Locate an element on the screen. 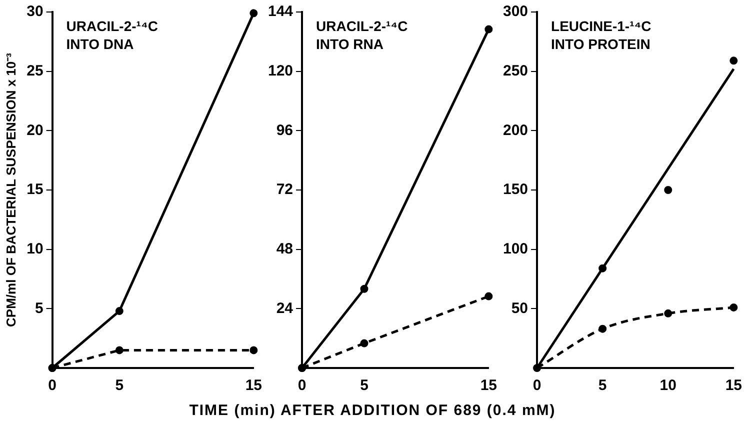 This screenshot has width=745, height=437. y-tick-label: 120 is located at coordinates (281, 71).